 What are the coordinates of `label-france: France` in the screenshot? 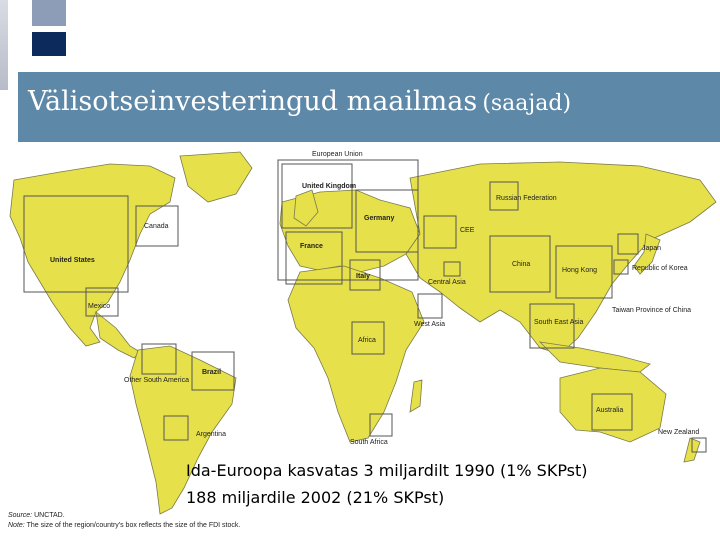 It's located at (311, 246).